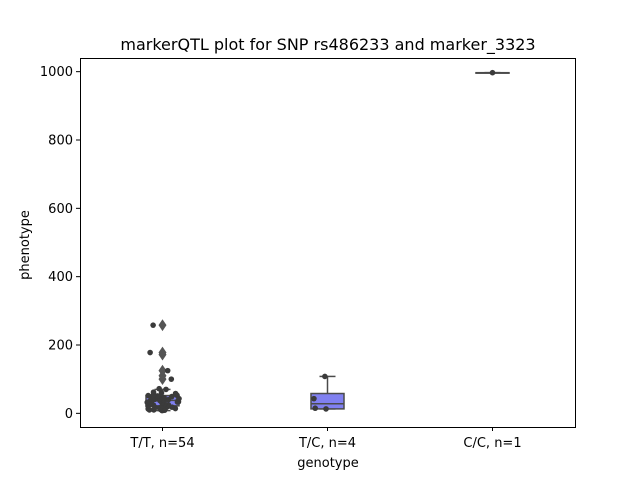  I want to click on y-tick-label: 1000, so click(56, 72).